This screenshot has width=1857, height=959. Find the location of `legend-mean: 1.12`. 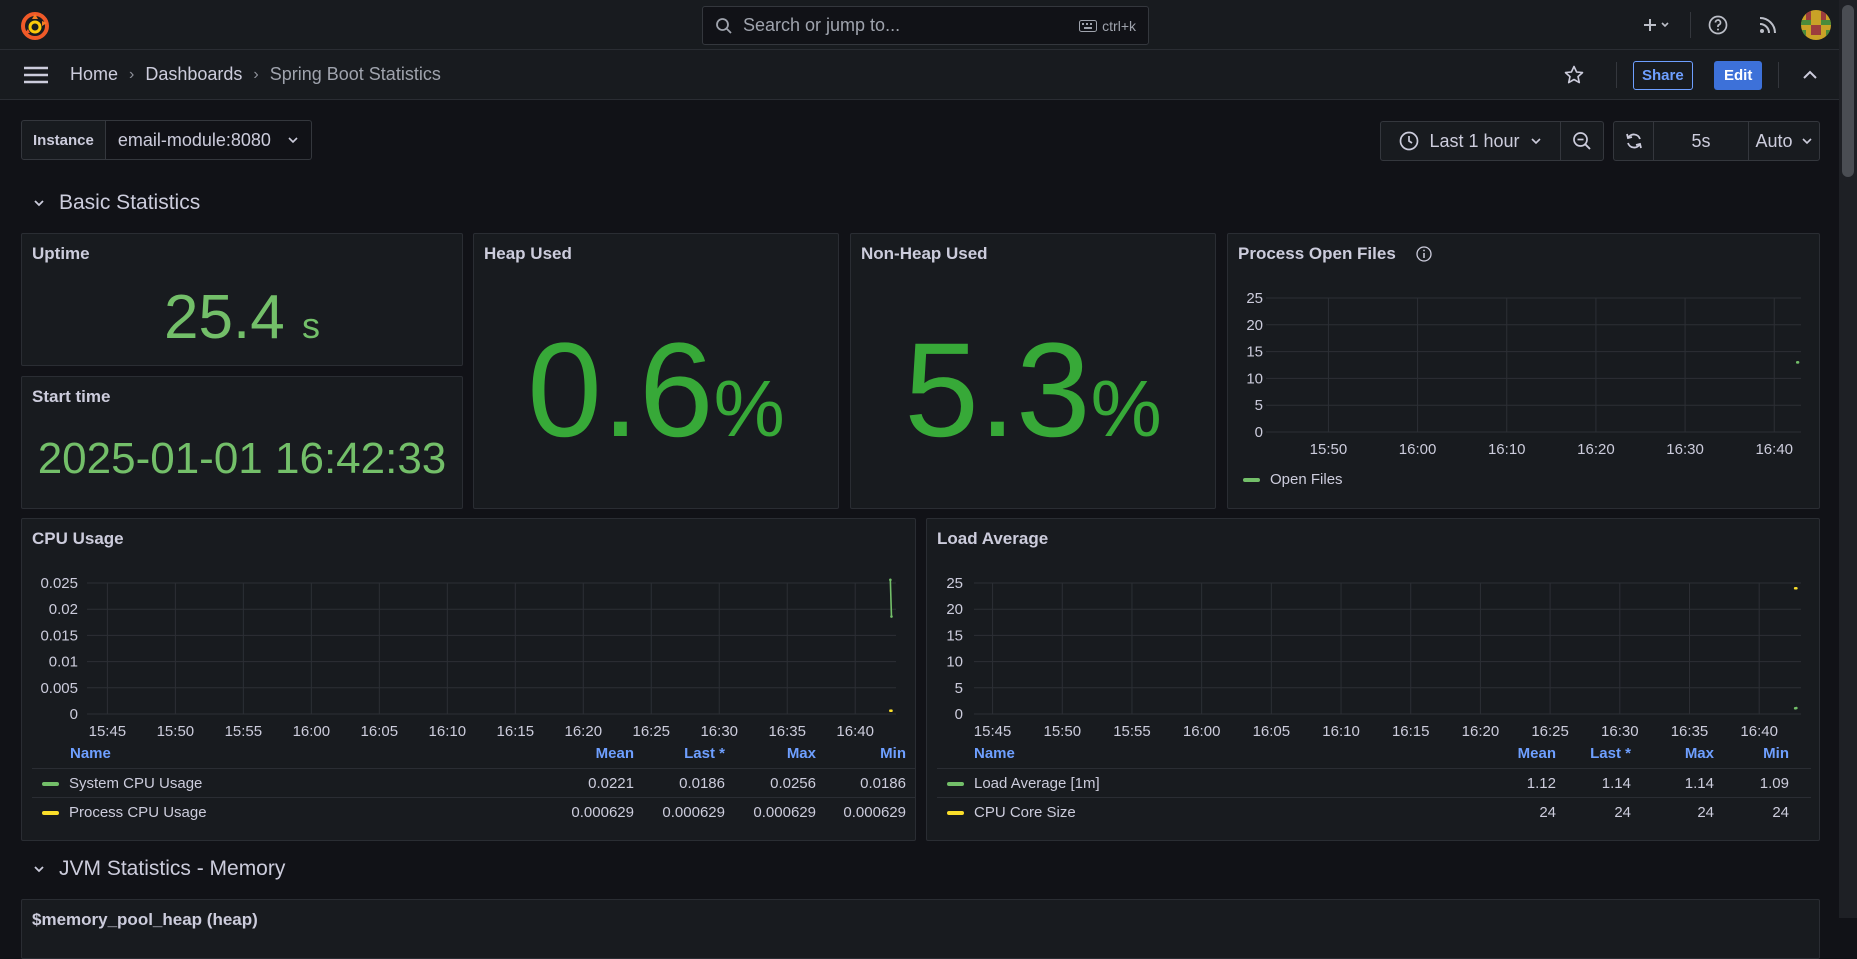

legend-mean: 1.12 is located at coordinates (1541, 783).